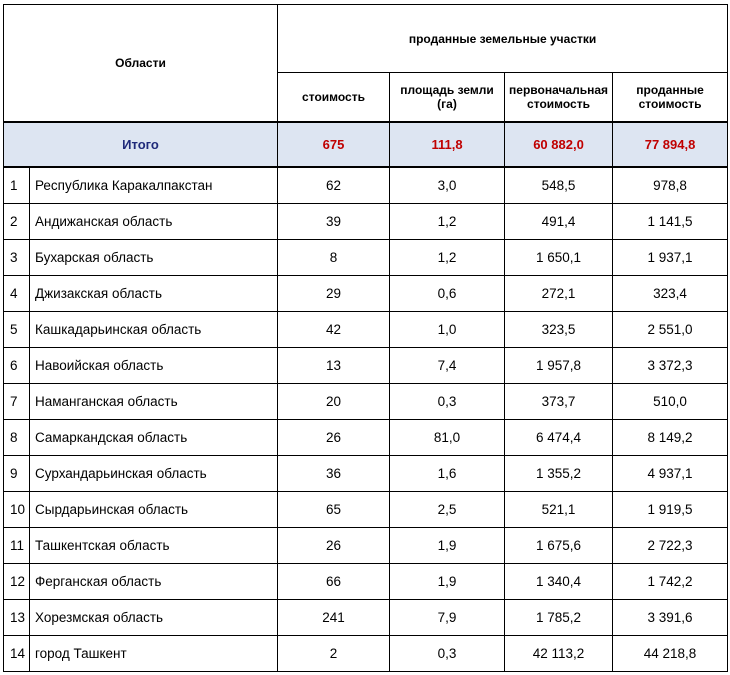 This screenshot has height=675, width=730. What do you see at coordinates (447, 437) in the screenshot?
I see `row-area: 81,0` at bounding box center [447, 437].